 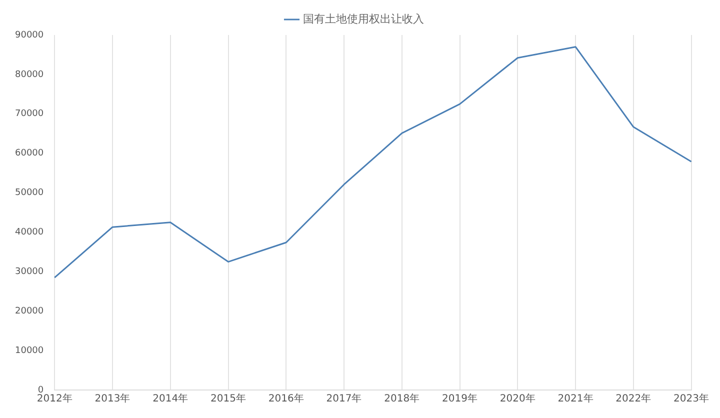 What do you see at coordinates (344, 398) in the screenshot?
I see `x-tick-label: 2017年` at bounding box center [344, 398].